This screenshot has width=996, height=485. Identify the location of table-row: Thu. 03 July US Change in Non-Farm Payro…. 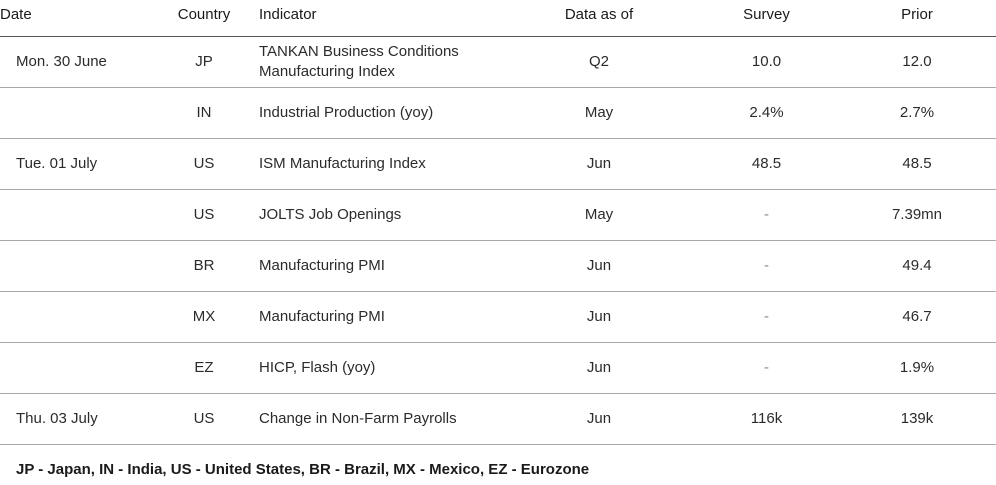
(498, 419).